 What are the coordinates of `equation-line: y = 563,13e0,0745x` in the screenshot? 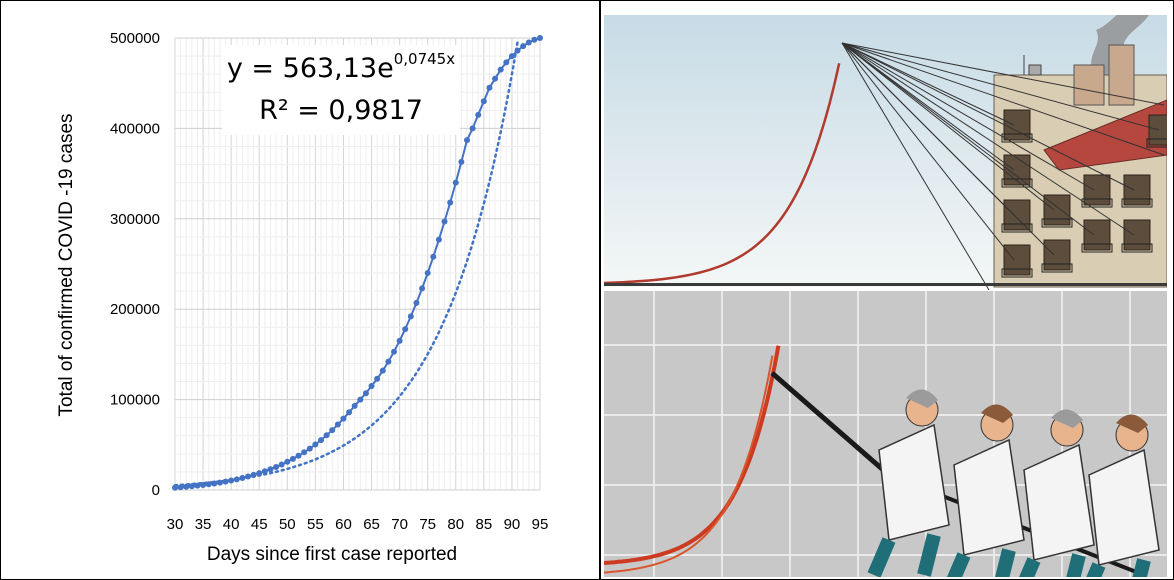 It's located at (341, 67).